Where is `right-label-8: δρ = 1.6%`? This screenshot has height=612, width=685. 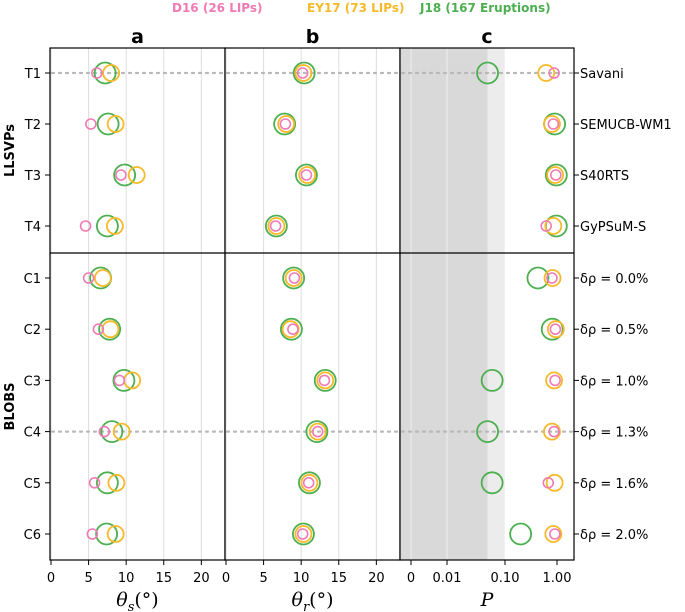 right-label-8: δρ = 1.6% is located at coordinates (614, 484).